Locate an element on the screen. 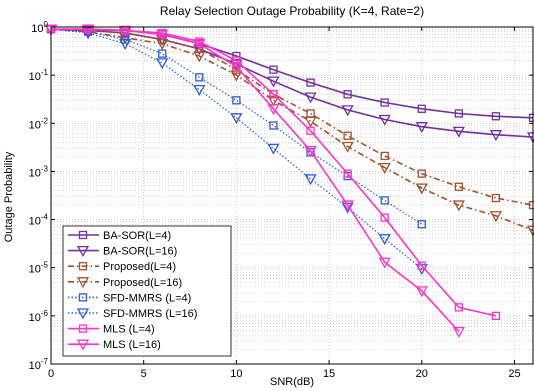  legend-label: BA-SOR(L=16) is located at coordinates (140, 252).